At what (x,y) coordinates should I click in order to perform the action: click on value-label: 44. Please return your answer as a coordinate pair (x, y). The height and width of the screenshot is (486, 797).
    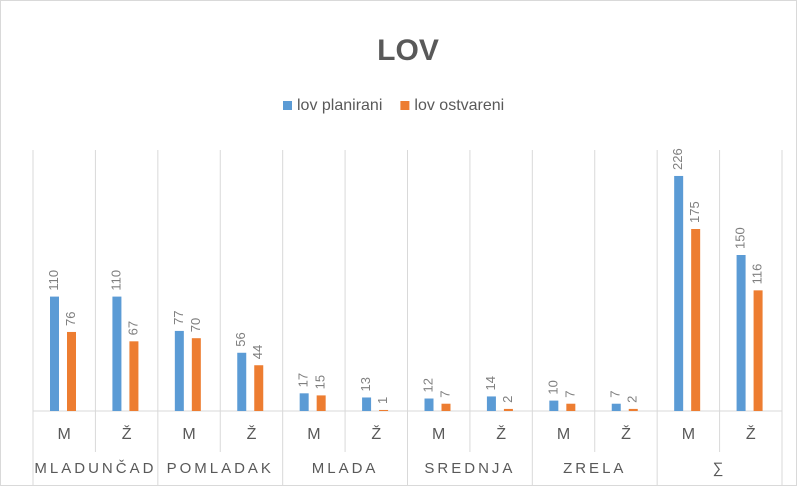
    Looking at the image, I should click on (257, 352).